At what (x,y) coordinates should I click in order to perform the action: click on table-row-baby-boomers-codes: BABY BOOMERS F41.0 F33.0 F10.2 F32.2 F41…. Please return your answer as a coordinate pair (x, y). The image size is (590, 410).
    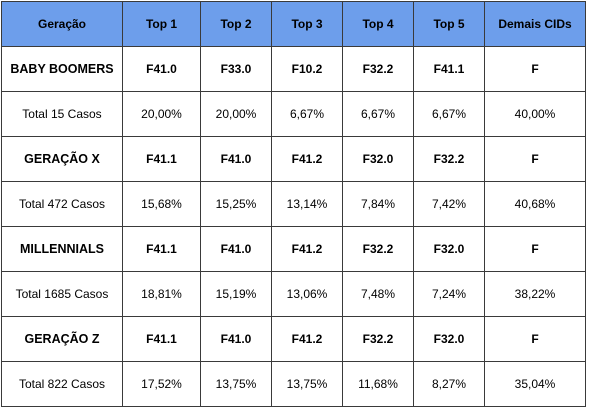
    Looking at the image, I should click on (293, 69).